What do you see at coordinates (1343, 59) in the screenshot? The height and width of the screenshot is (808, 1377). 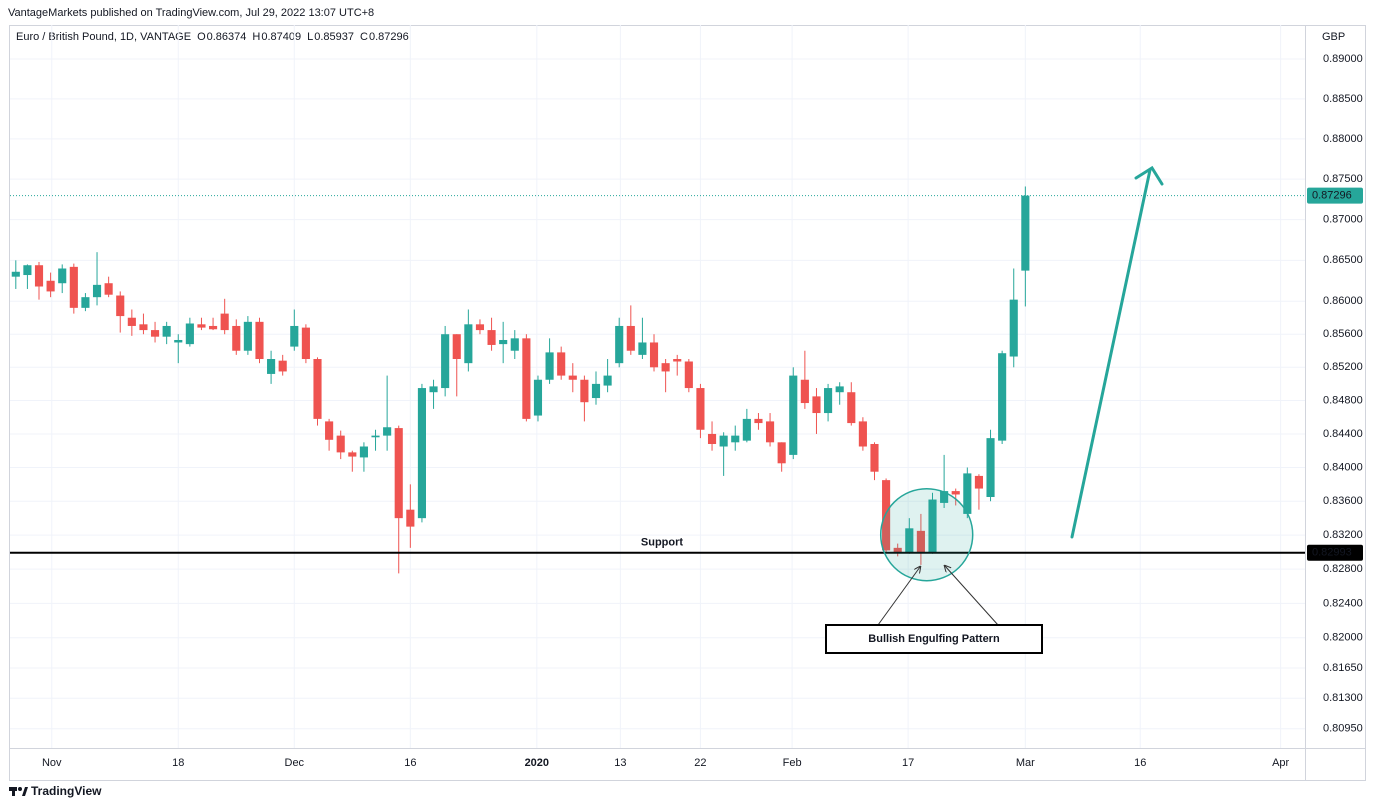 I see `y-tick-label: 0.89000` at bounding box center [1343, 59].